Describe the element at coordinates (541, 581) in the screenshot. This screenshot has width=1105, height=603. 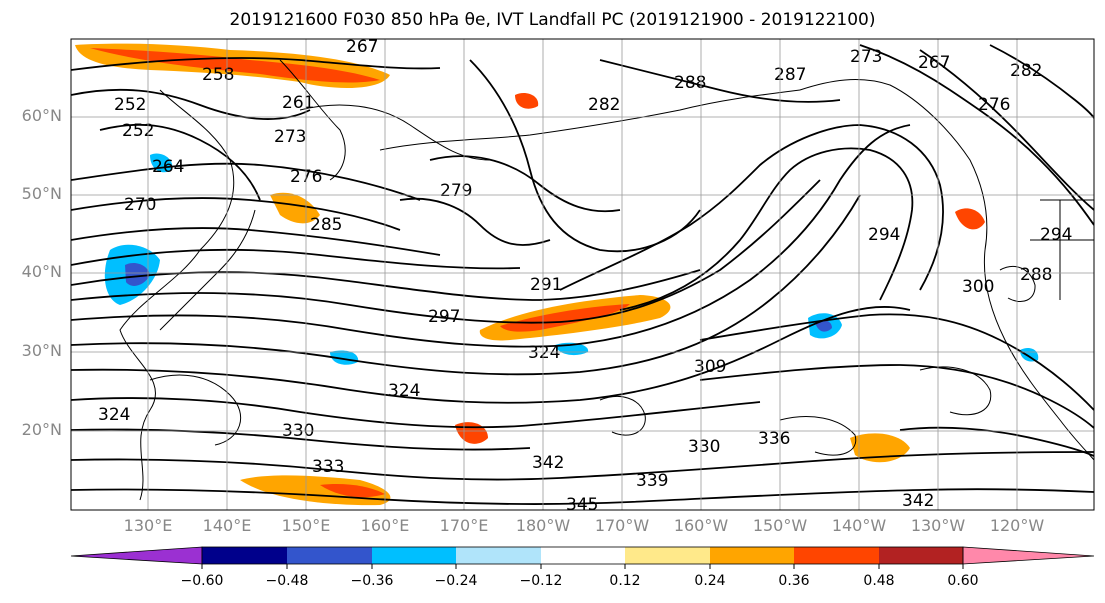
I see `colorbar-tick-label: −0.12` at that location.